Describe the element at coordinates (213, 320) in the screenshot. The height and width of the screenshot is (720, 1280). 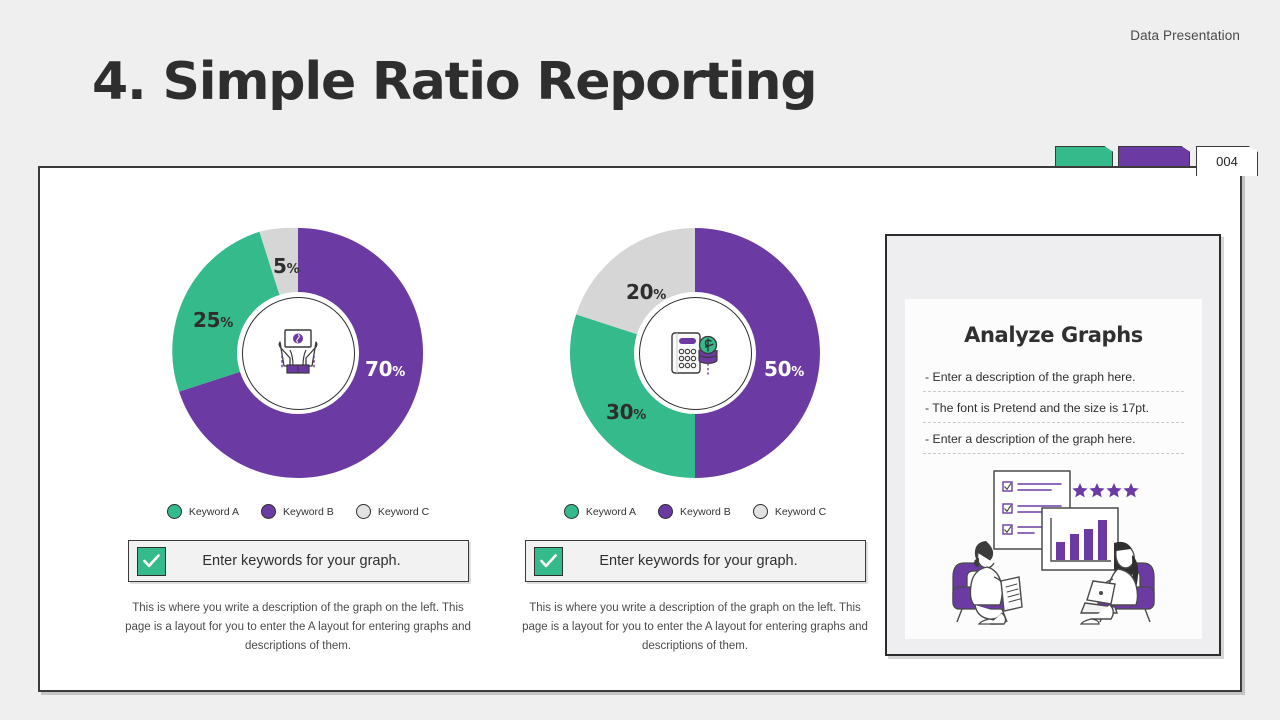
I see `donut-1-label-25: 25%` at that location.